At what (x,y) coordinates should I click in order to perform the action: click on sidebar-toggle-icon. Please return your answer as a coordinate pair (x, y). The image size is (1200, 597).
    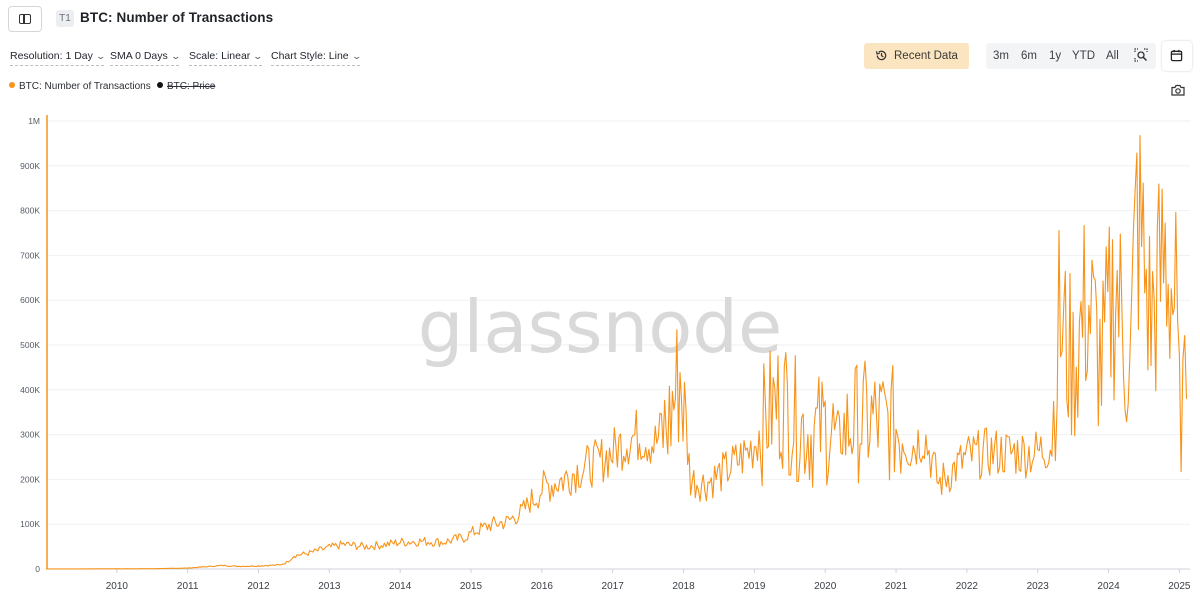
    Looking at the image, I should click on (25, 19).